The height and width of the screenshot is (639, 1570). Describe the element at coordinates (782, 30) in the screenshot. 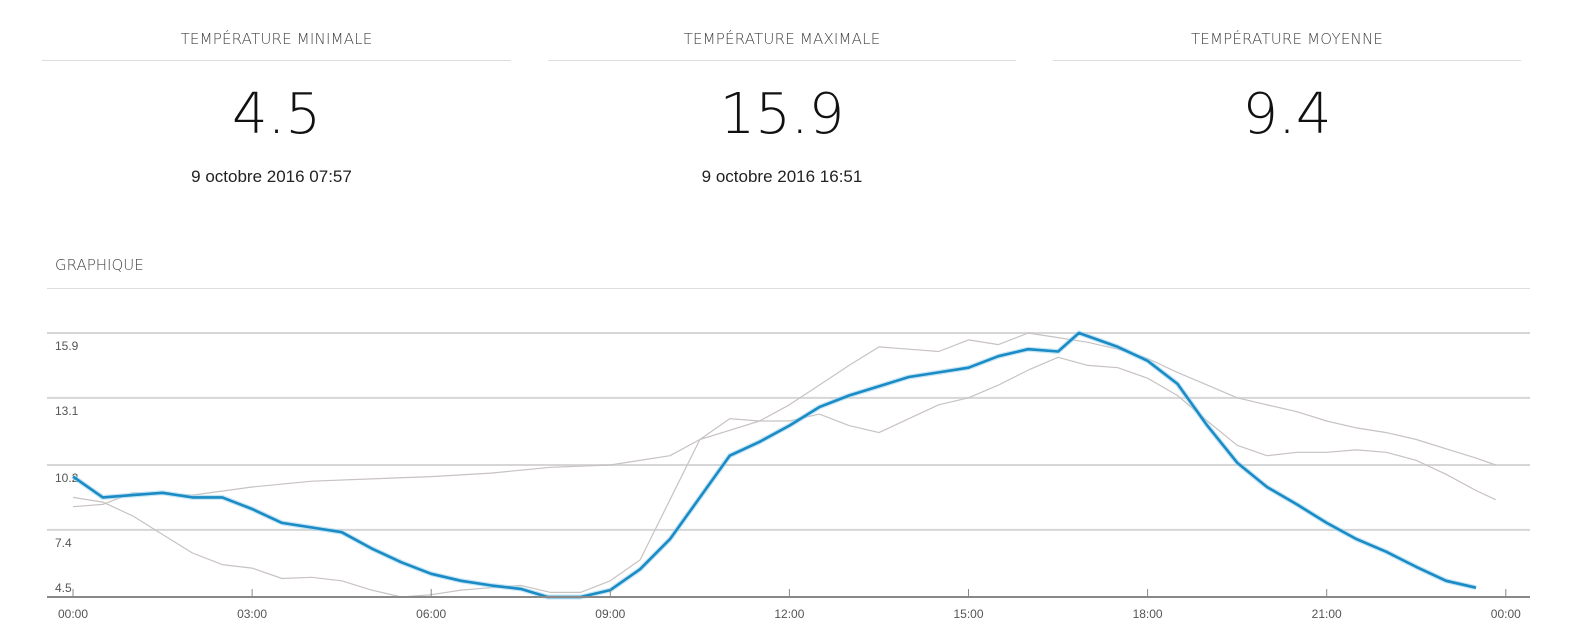

I see `max-temperature-title: TEMPÉRATURE MAXIMALE` at that location.